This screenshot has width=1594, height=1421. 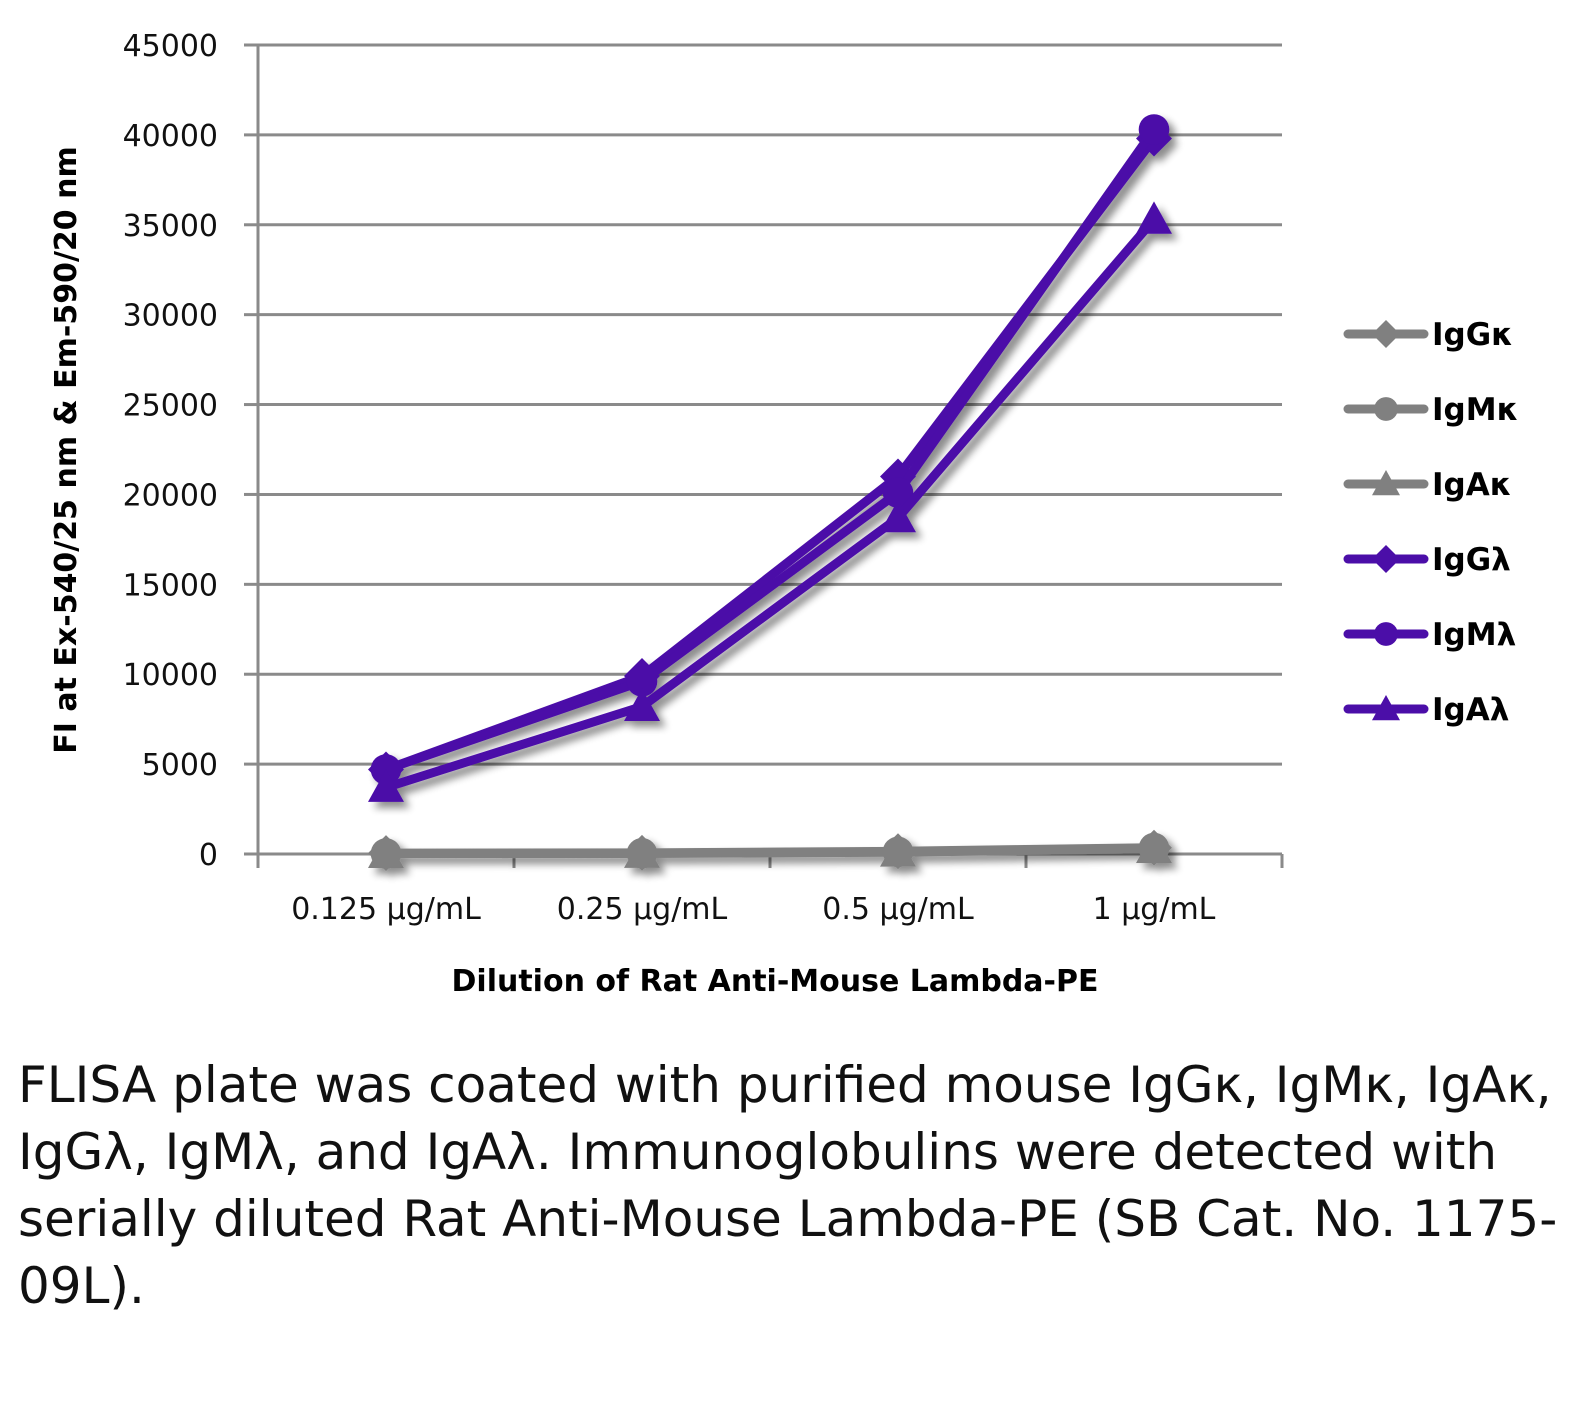 I want to click on legend-item: IgGλ, so click(x=1427, y=560).